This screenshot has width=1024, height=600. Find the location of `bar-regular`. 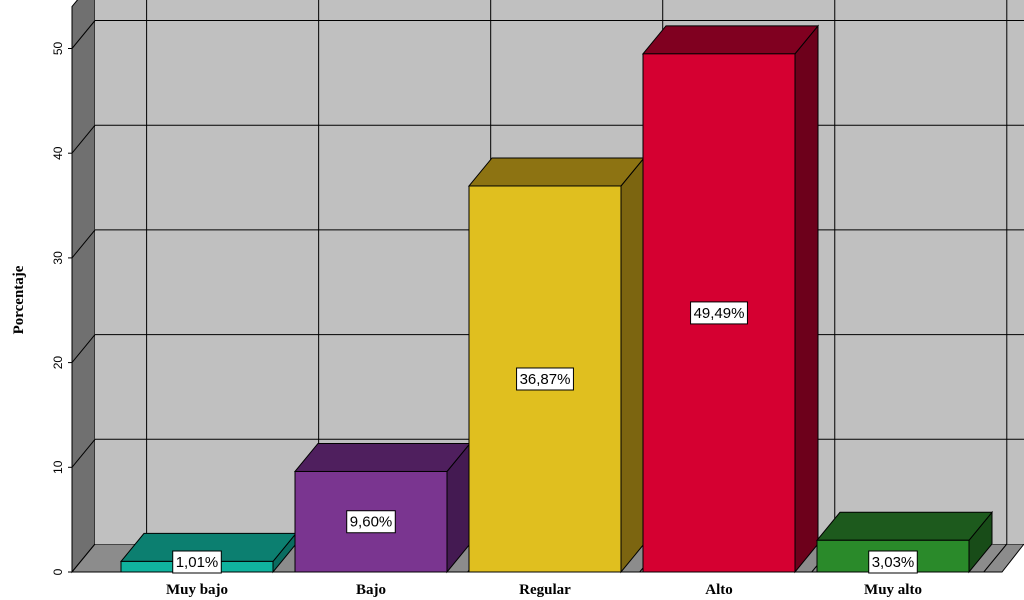

bar-regular is located at coordinates (556, 365).